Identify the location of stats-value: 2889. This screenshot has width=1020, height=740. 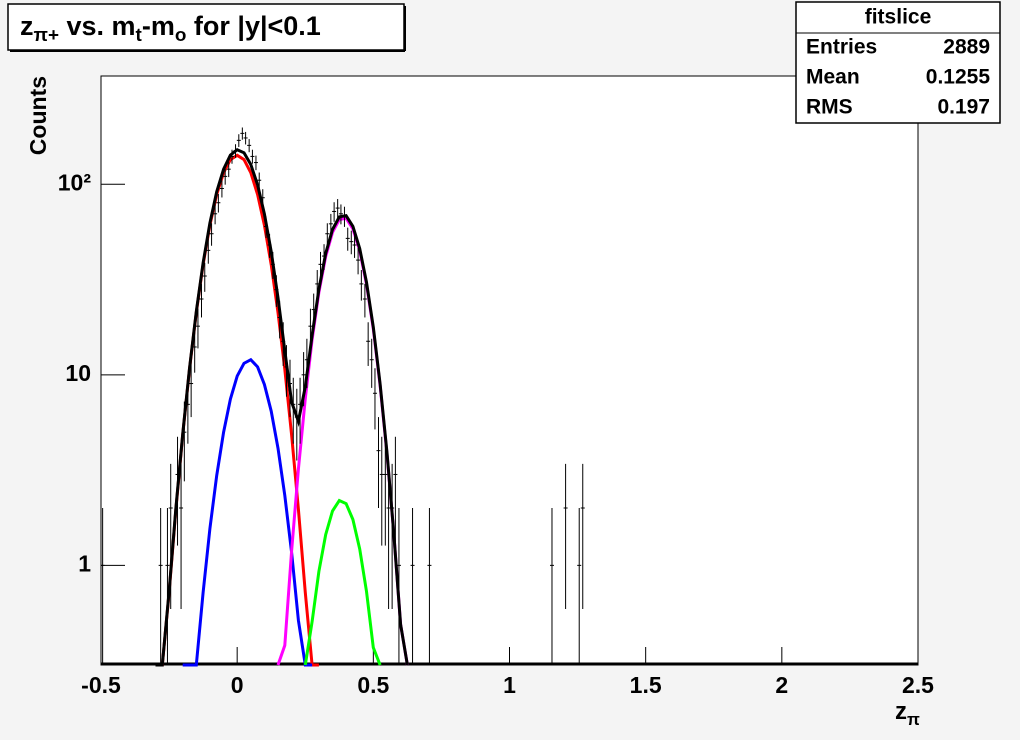
(966, 47).